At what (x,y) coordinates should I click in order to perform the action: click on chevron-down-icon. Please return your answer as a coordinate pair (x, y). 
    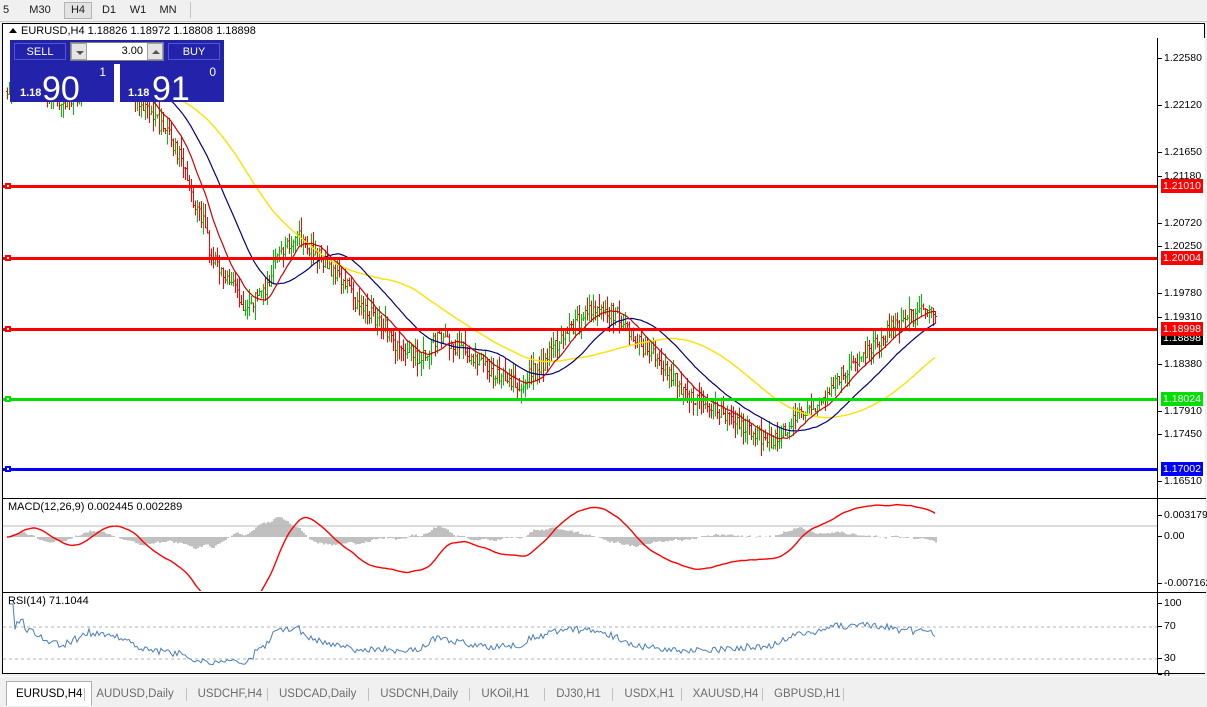
    Looking at the image, I should click on (80, 53).